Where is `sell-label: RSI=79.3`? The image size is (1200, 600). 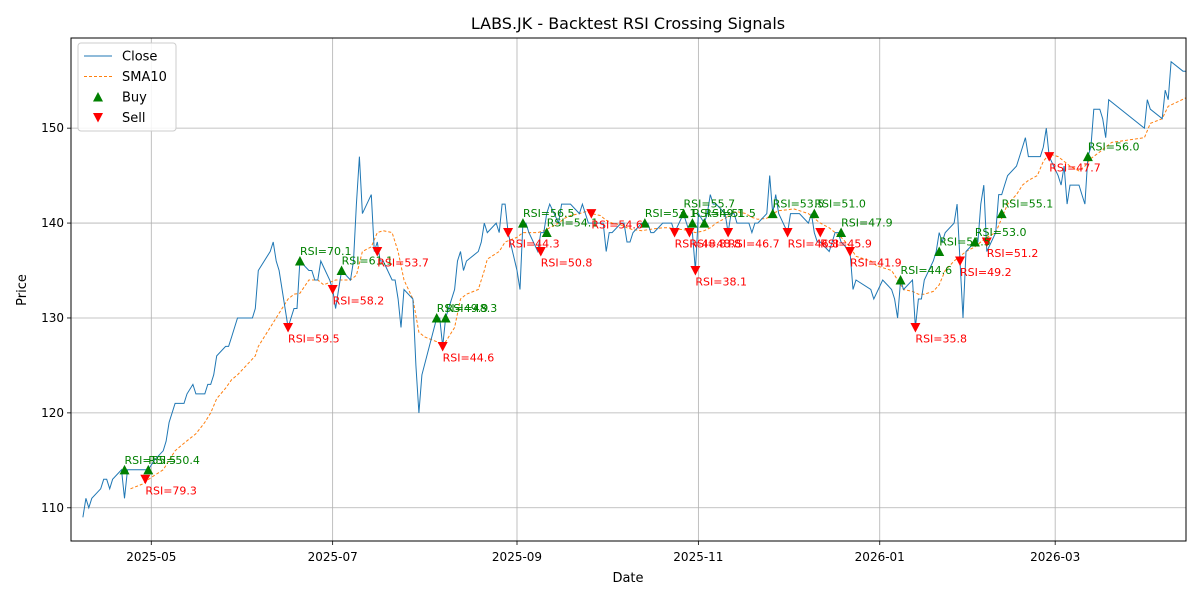 sell-label: RSI=79.3 is located at coordinates (171, 490).